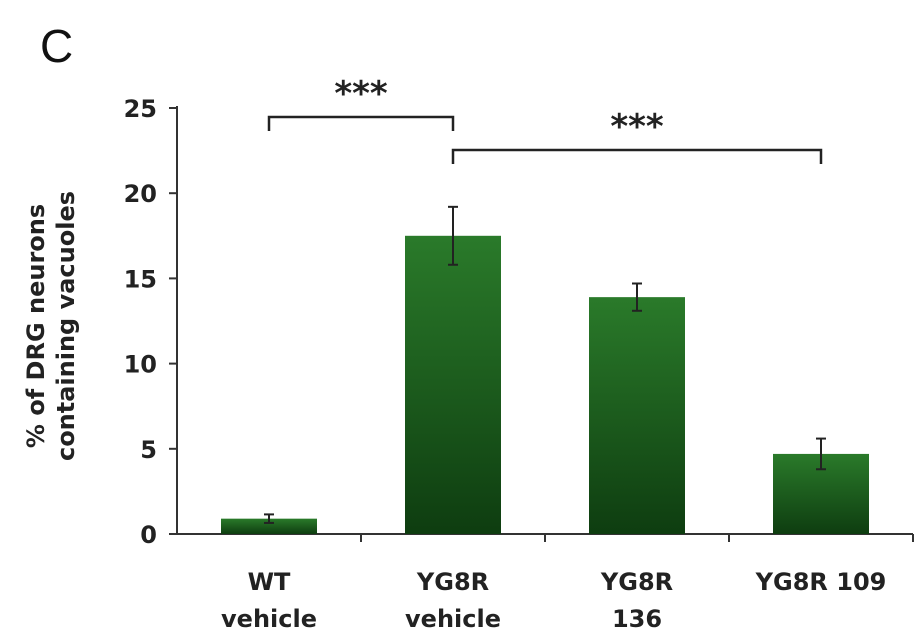 The width and height of the screenshot is (921, 637). What do you see at coordinates (148, 450) in the screenshot?
I see `y-tick-label: 5` at bounding box center [148, 450].